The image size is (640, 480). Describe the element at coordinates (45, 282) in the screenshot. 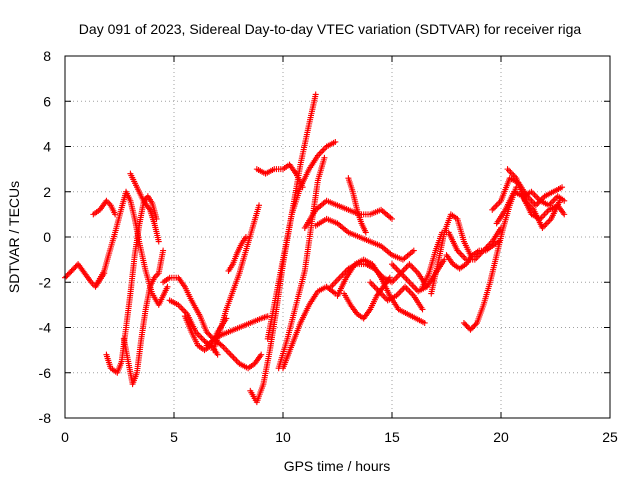

I see `y-tick-label: -2` at that location.